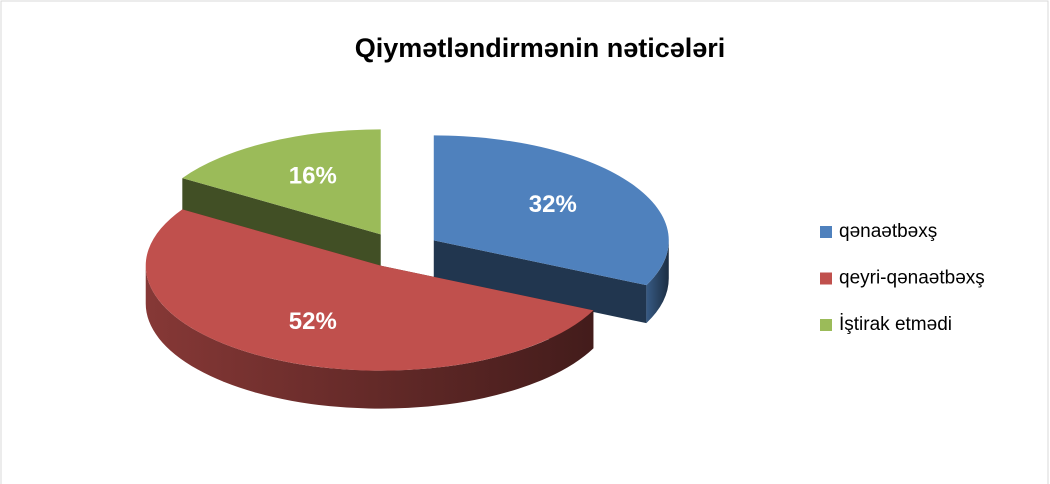 The image size is (1050, 484). What do you see at coordinates (313, 176) in the screenshot?
I see `data-label: 16%` at bounding box center [313, 176].